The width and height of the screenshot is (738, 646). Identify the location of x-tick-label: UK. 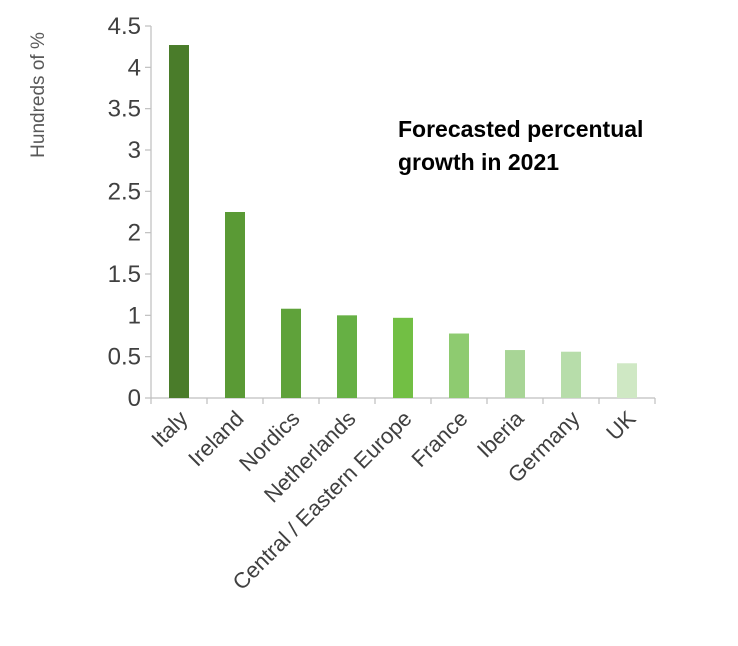
(621, 426).